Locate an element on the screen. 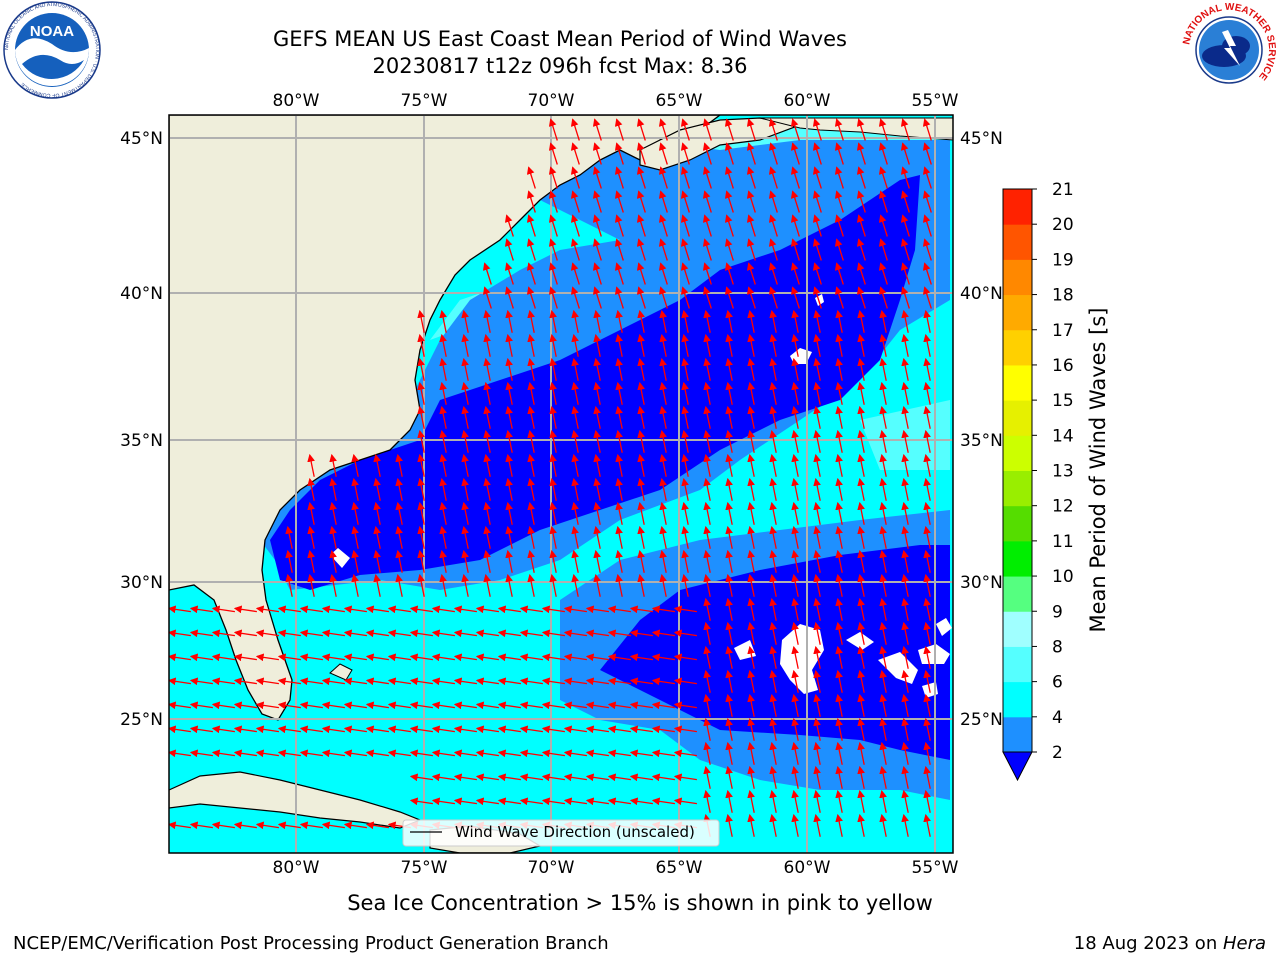  colorbar-tick-label: 20 is located at coordinates (1063, 225).